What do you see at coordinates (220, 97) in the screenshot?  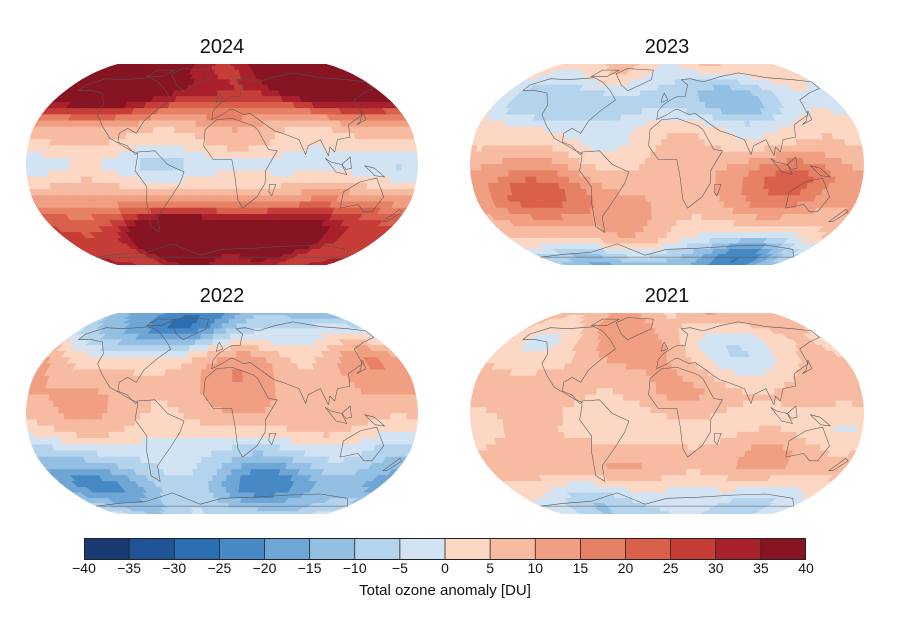 I see `coastline` at bounding box center [220, 97].